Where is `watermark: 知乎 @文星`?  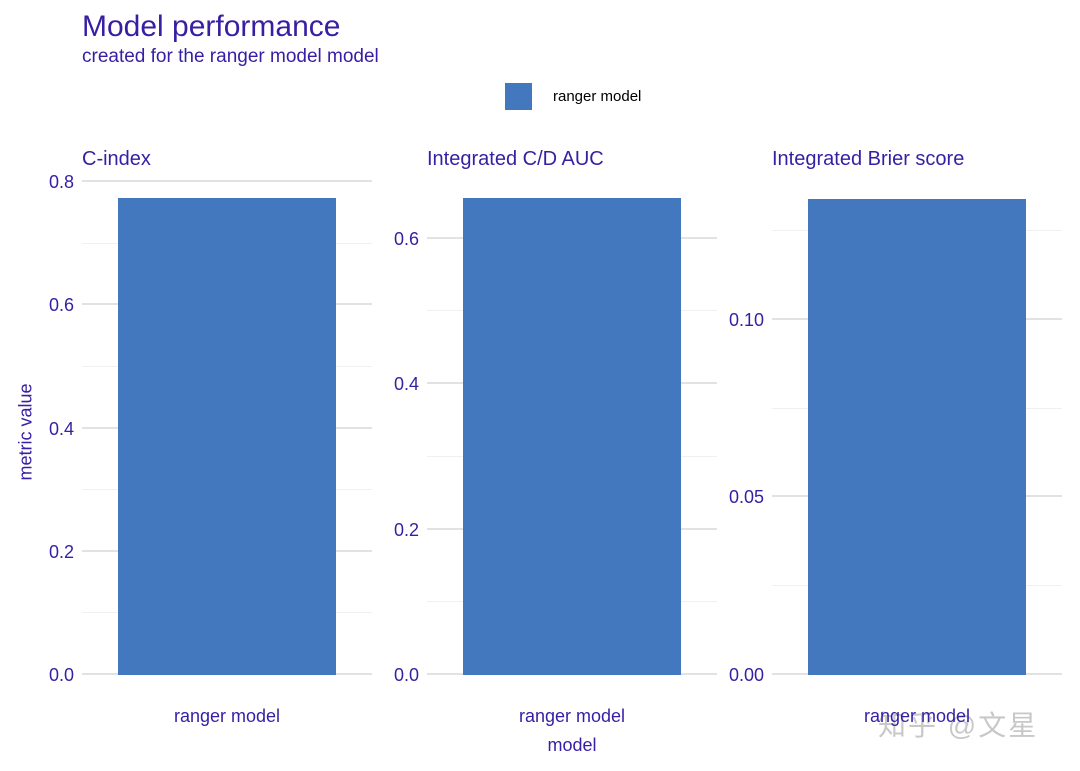
watermark: 知乎 @文星 is located at coordinates (958, 725).